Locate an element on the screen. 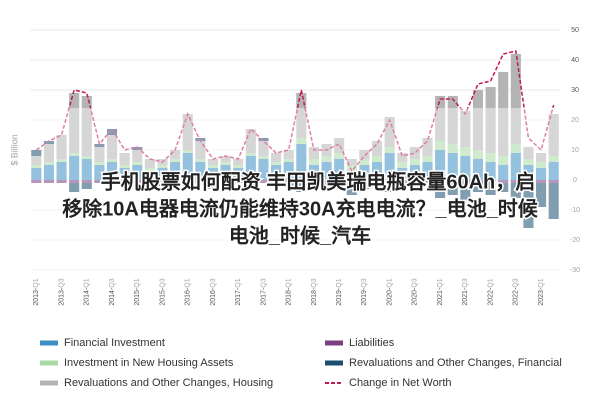 The height and width of the screenshot is (400, 600). legend-label: Investment in New Housing Assets is located at coordinates (149, 363).